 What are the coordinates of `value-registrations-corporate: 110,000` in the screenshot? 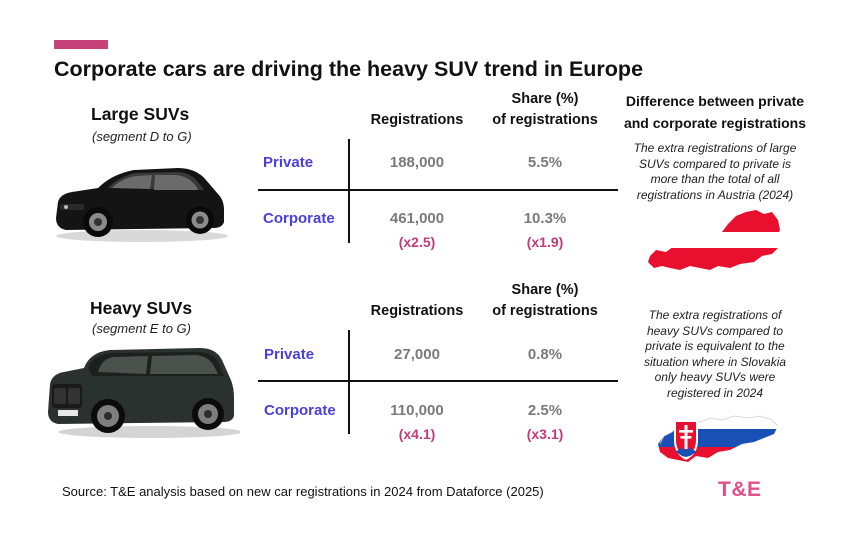 It's located at (417, 410).